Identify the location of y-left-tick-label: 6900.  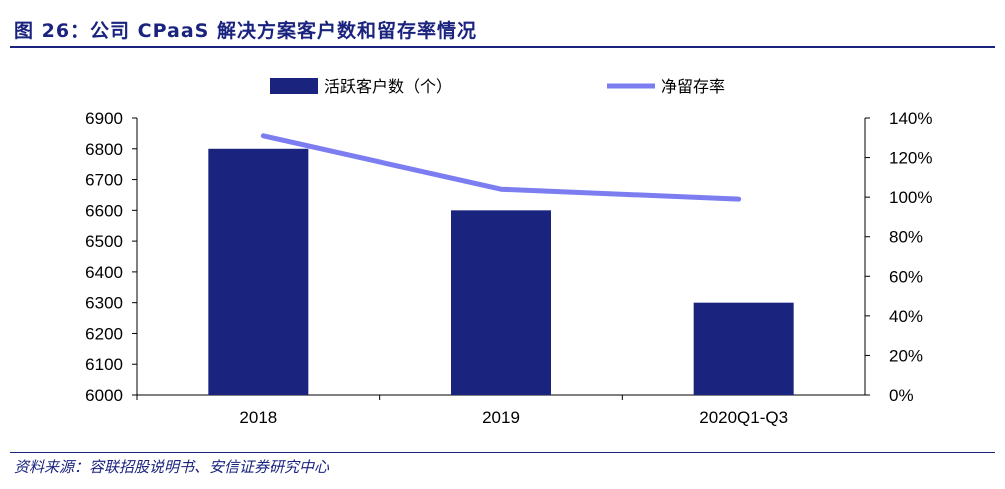
(104, 118).